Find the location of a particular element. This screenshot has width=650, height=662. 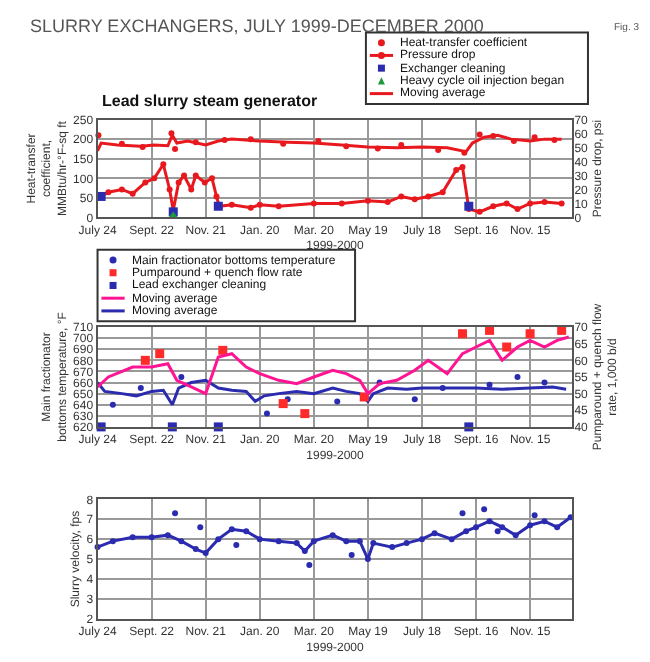

chart-subtitle: Lead slurry steam generator is located at coordinates (210, 101).